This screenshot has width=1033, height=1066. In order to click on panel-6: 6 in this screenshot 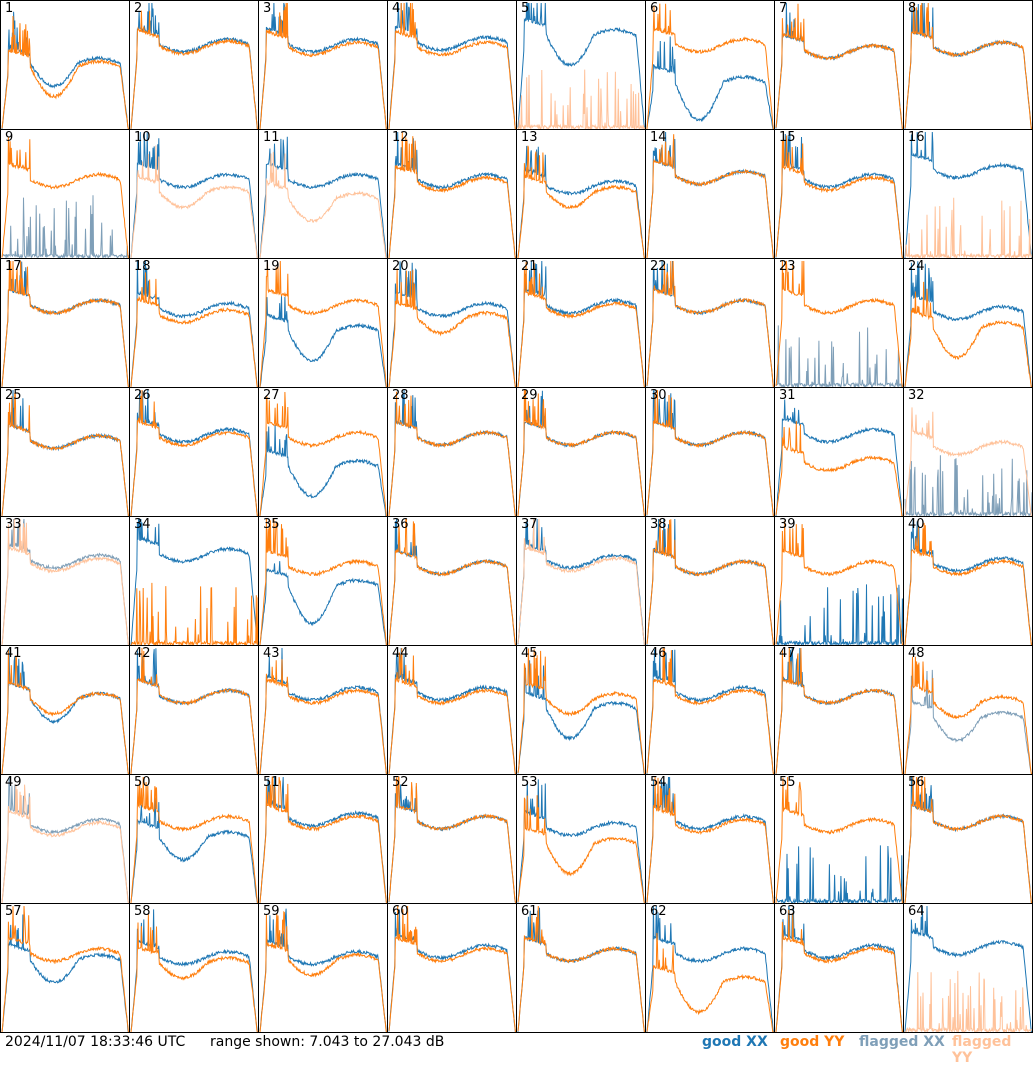, I will do `click(710, 65)`.